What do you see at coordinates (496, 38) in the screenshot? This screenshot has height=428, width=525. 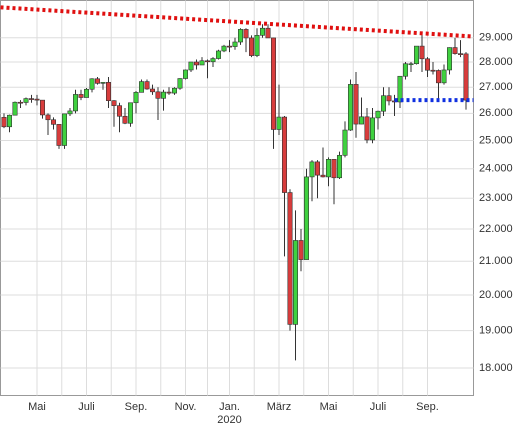 I see `y-tick-label: 29.000` at bounding box center [496, 38].